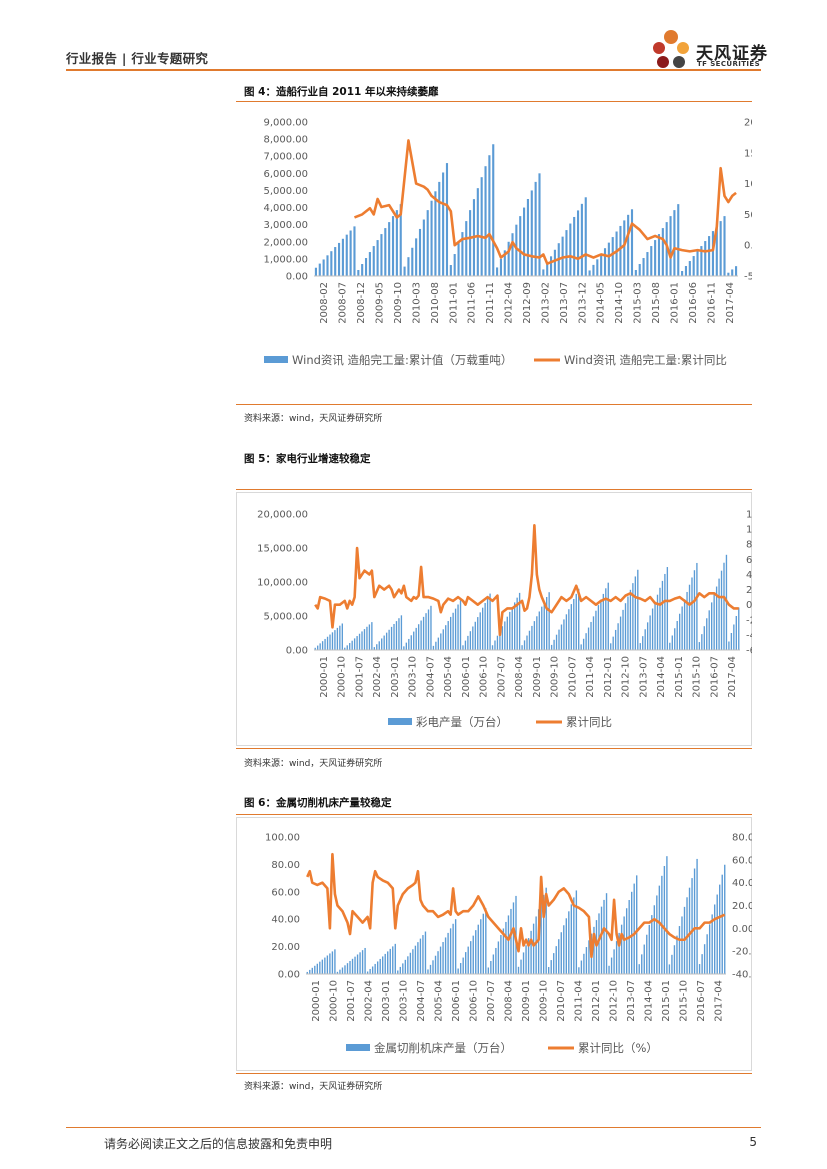 The height and width of the screenshot is (1169, 827). I want to click on fig4-y-right-tick: 150.00%, so click(748, 153).